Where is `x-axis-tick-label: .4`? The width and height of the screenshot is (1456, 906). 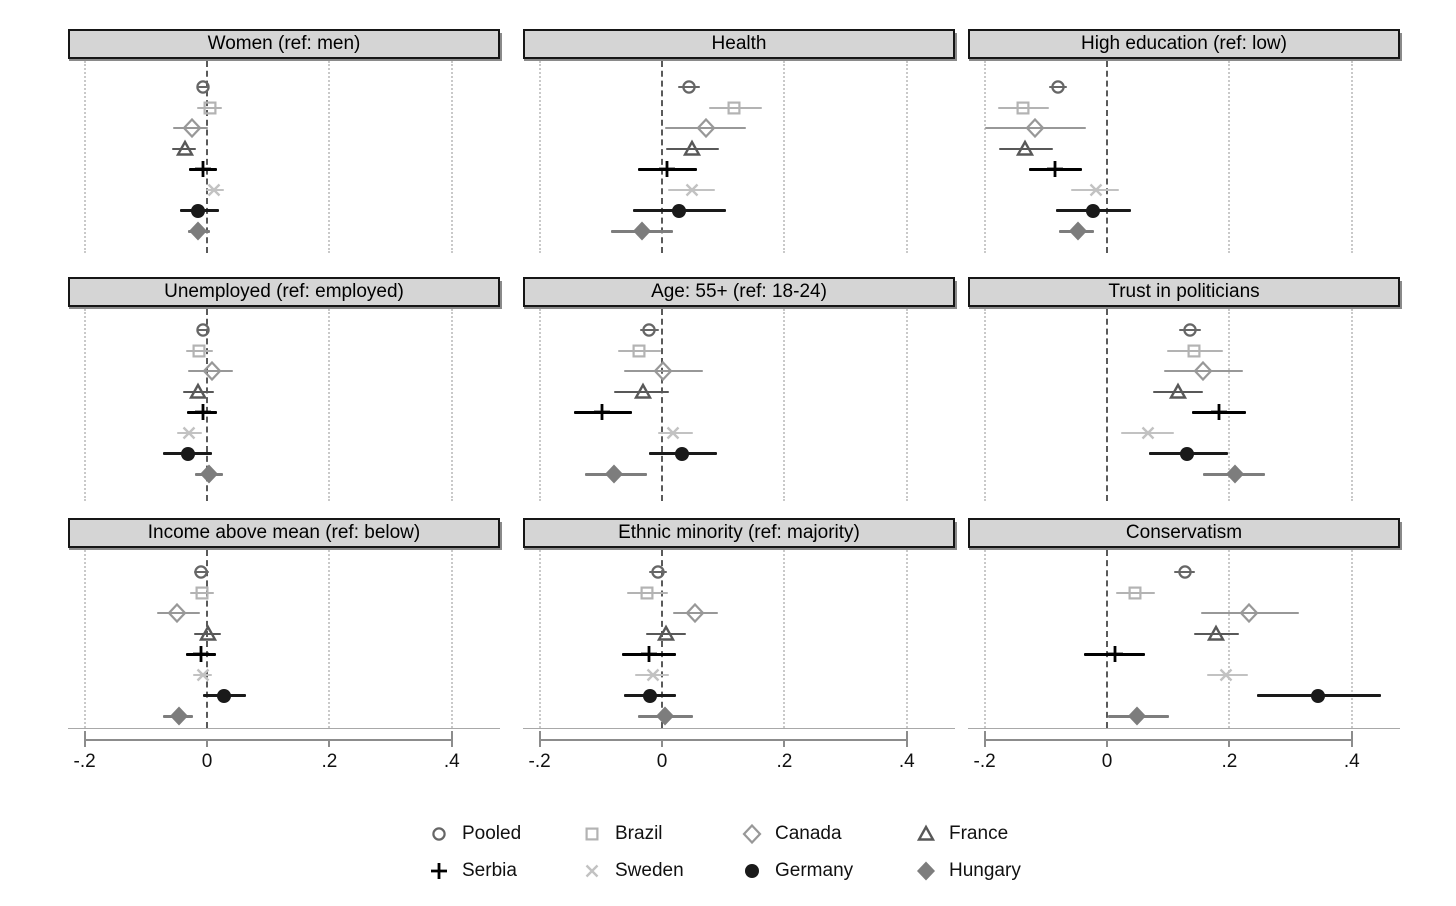
x-axis-tick-label: .4 is located at coordinates (906, 761).